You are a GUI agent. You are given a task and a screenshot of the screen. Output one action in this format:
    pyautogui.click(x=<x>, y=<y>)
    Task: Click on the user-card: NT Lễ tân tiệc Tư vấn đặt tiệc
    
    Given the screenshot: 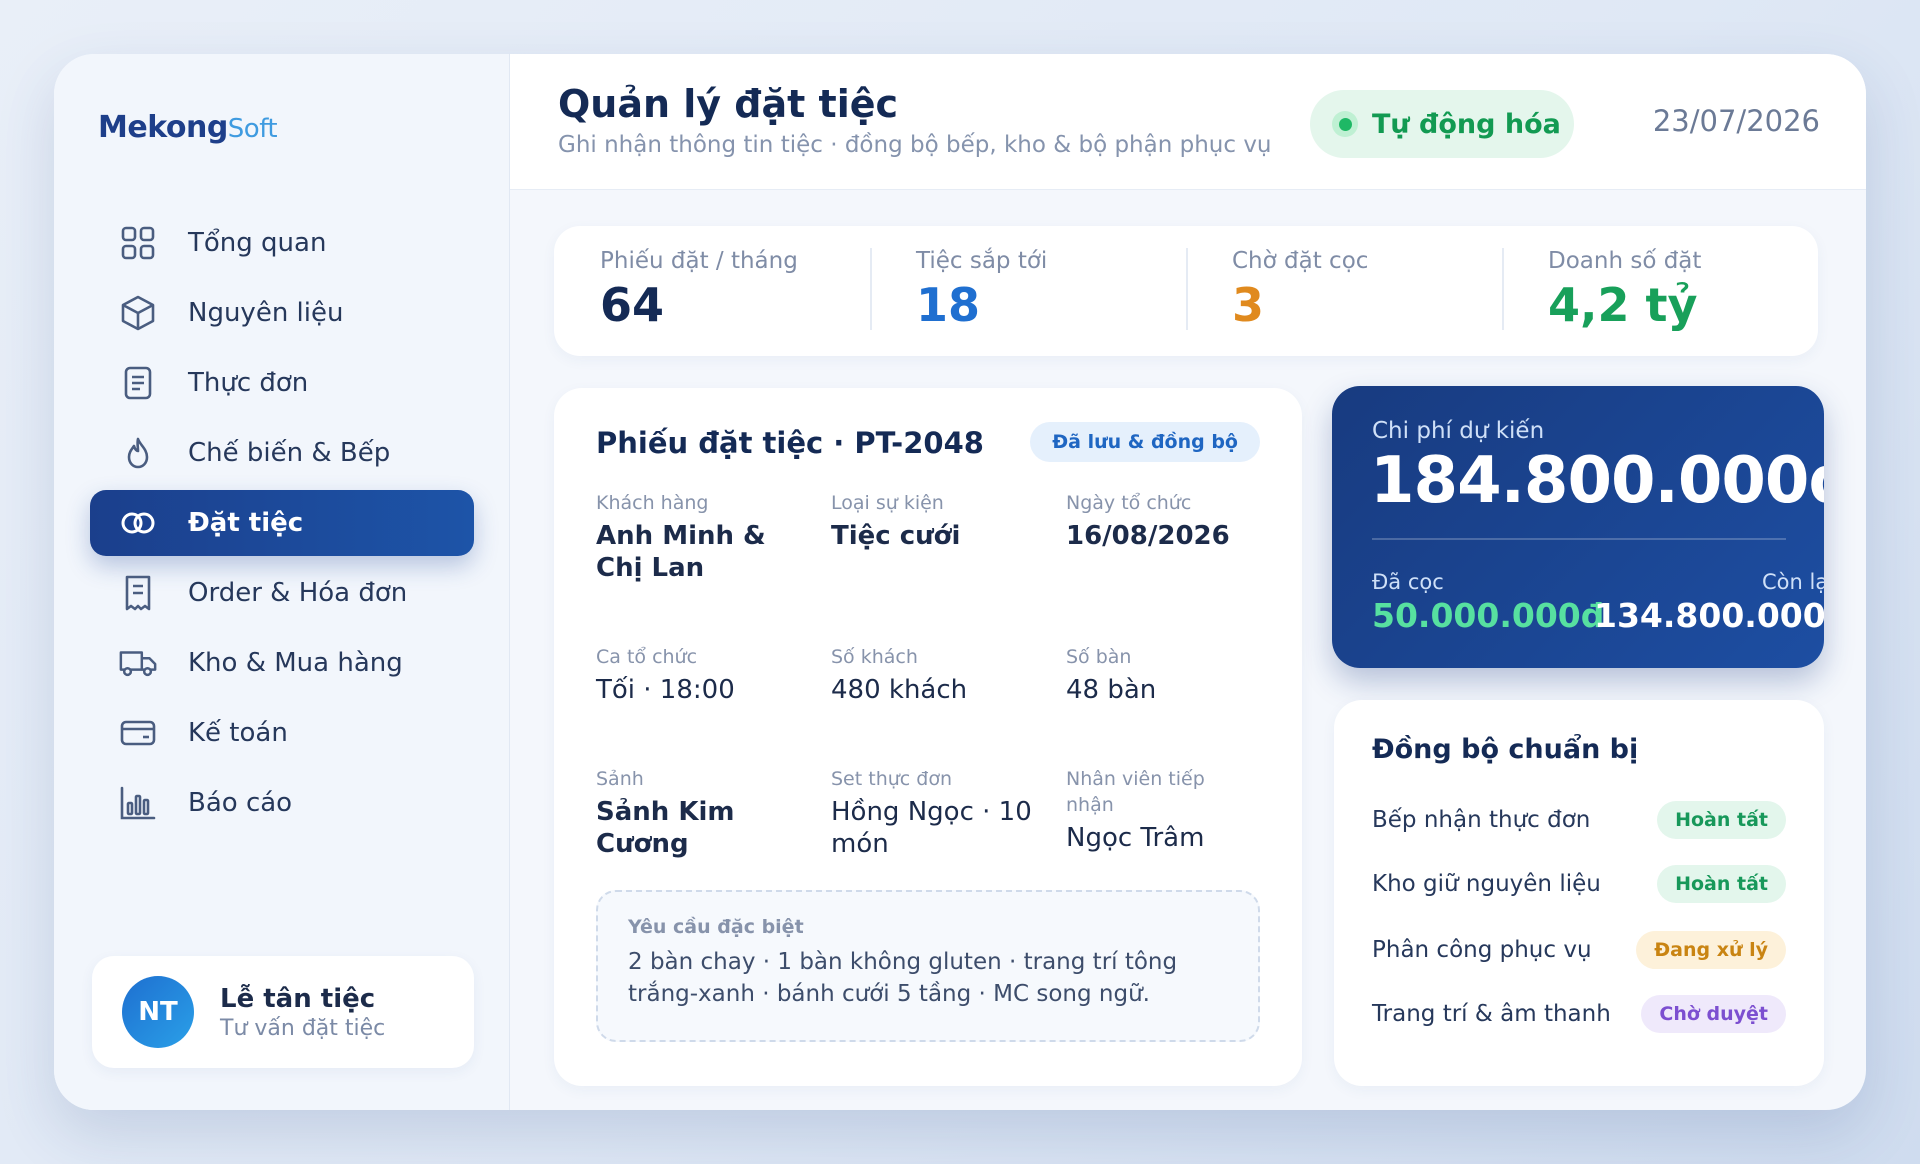 What is the action you would take?
    pyautogui.click(x=283, y=1012)
    